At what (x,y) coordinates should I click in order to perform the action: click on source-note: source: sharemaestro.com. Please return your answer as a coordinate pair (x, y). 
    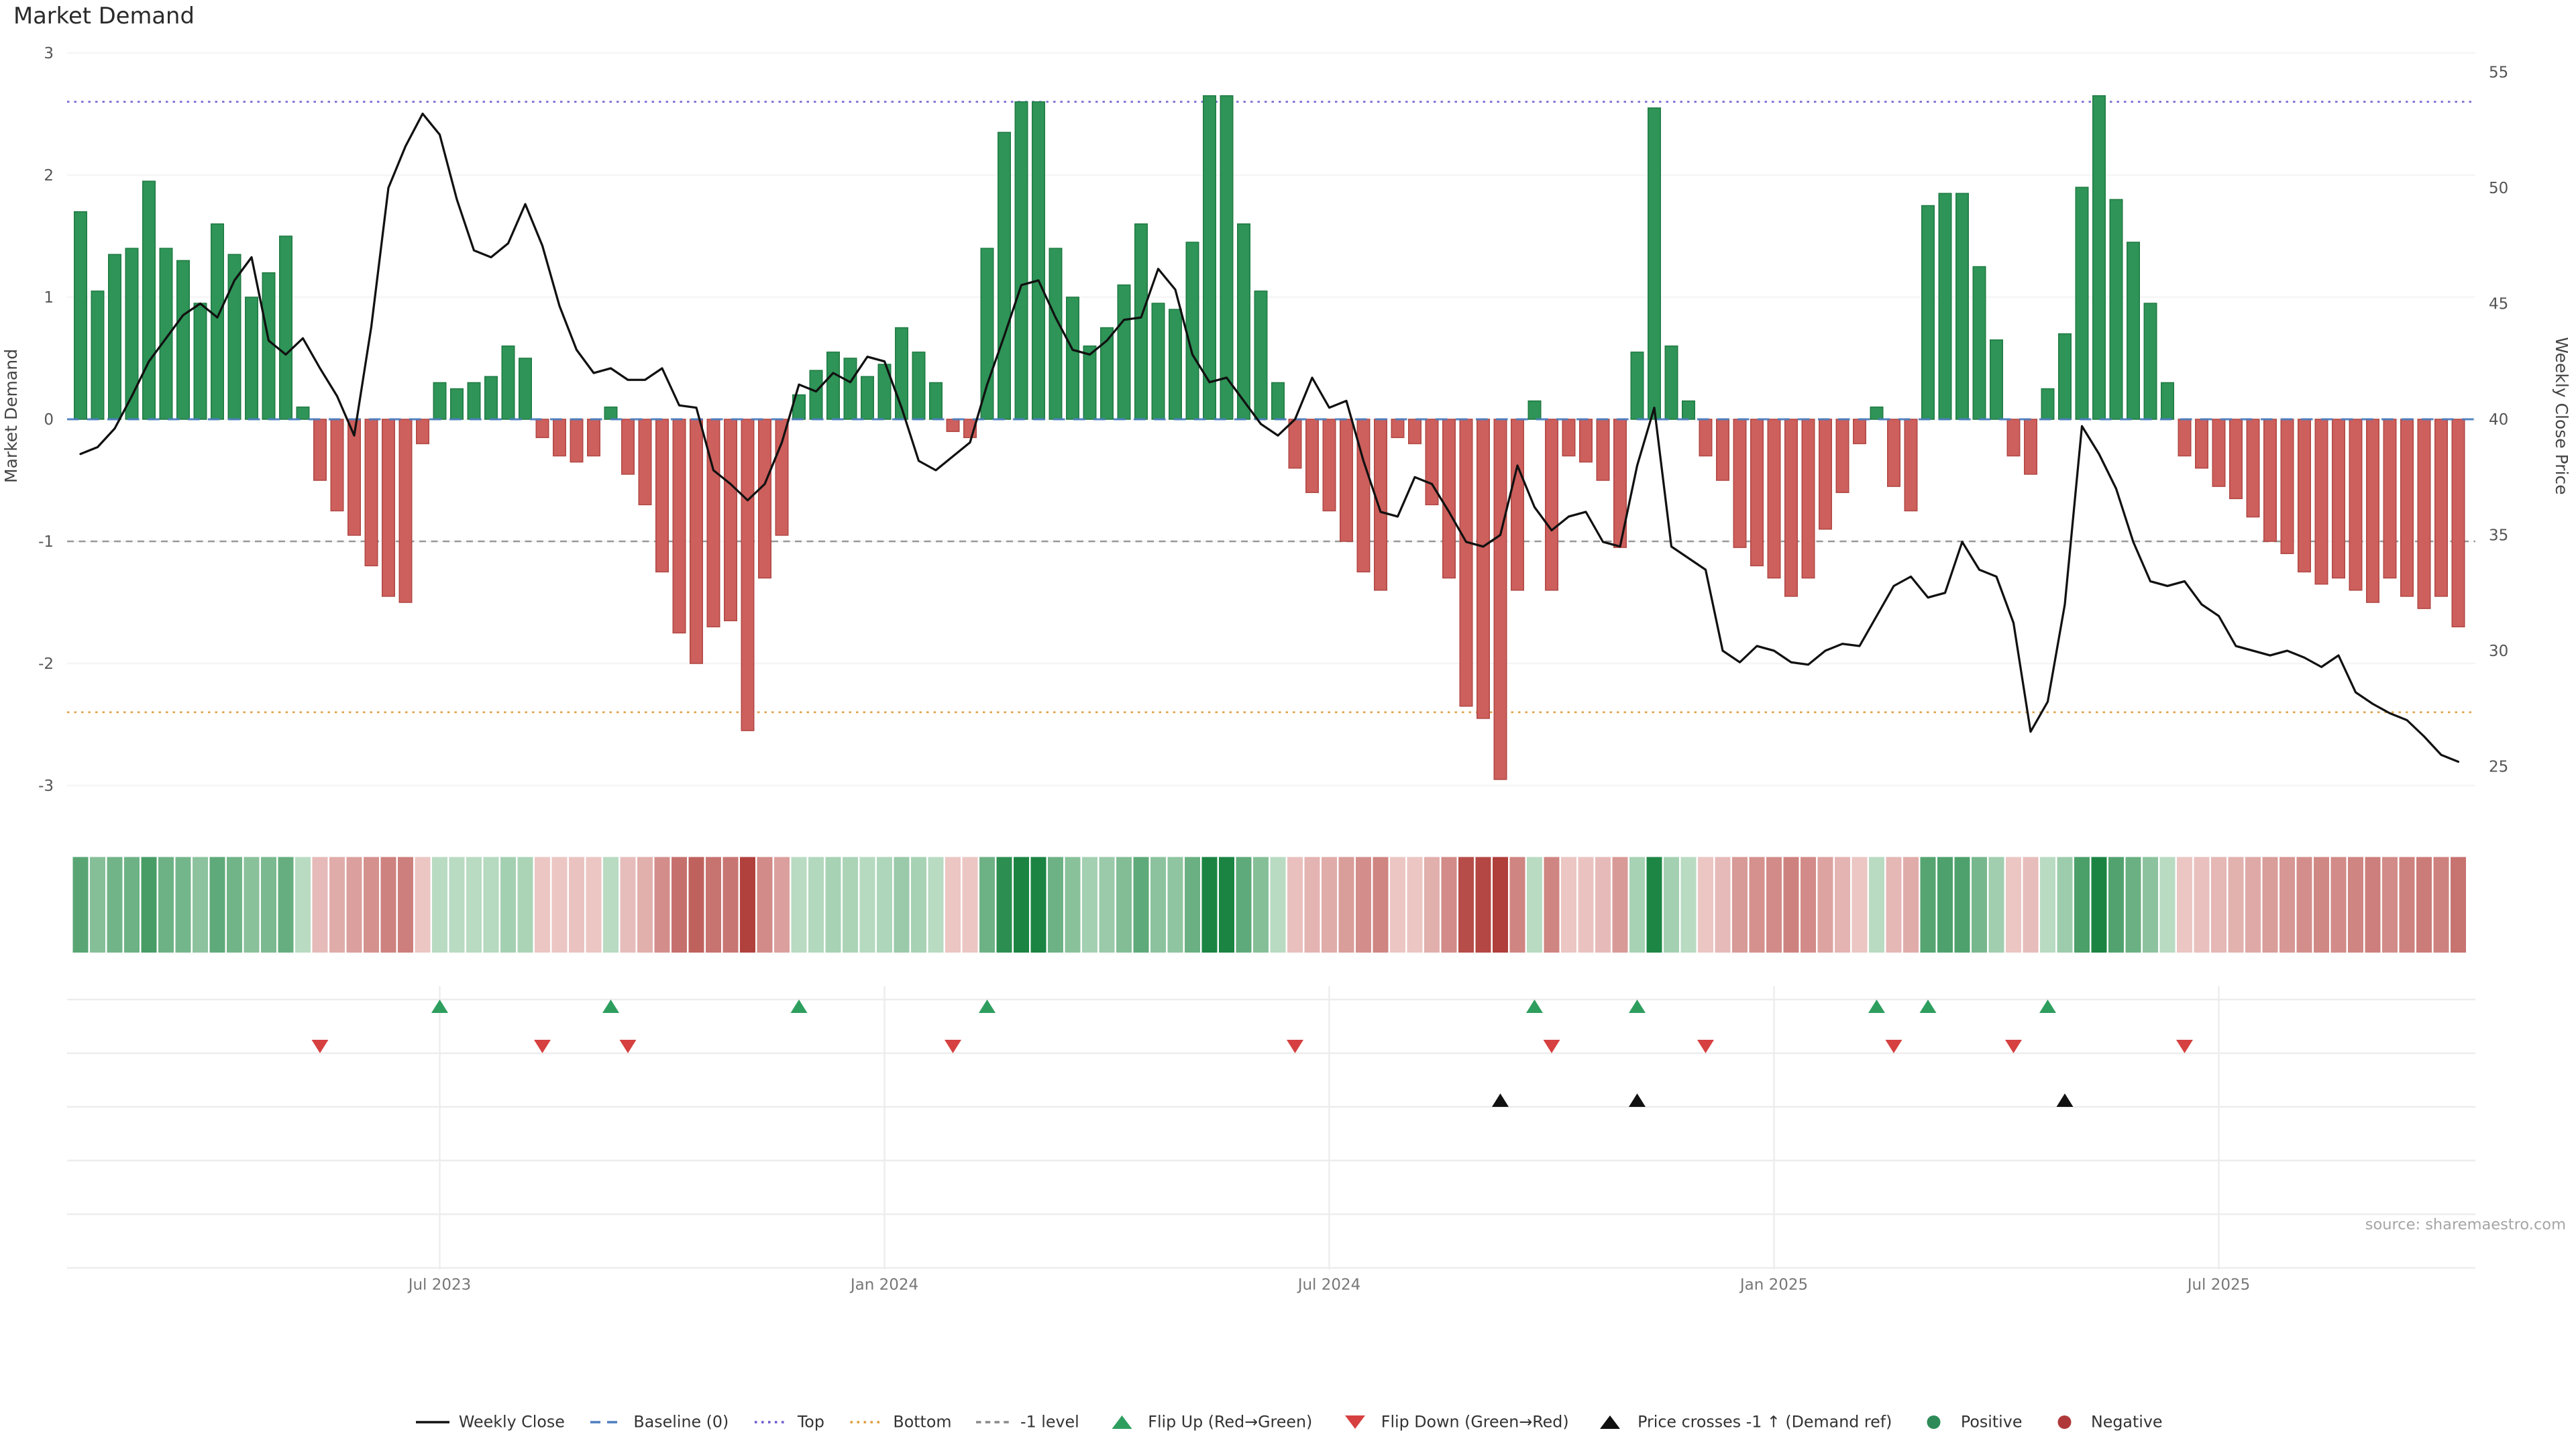
    Looking at the image, I should click on (2465, 1225).